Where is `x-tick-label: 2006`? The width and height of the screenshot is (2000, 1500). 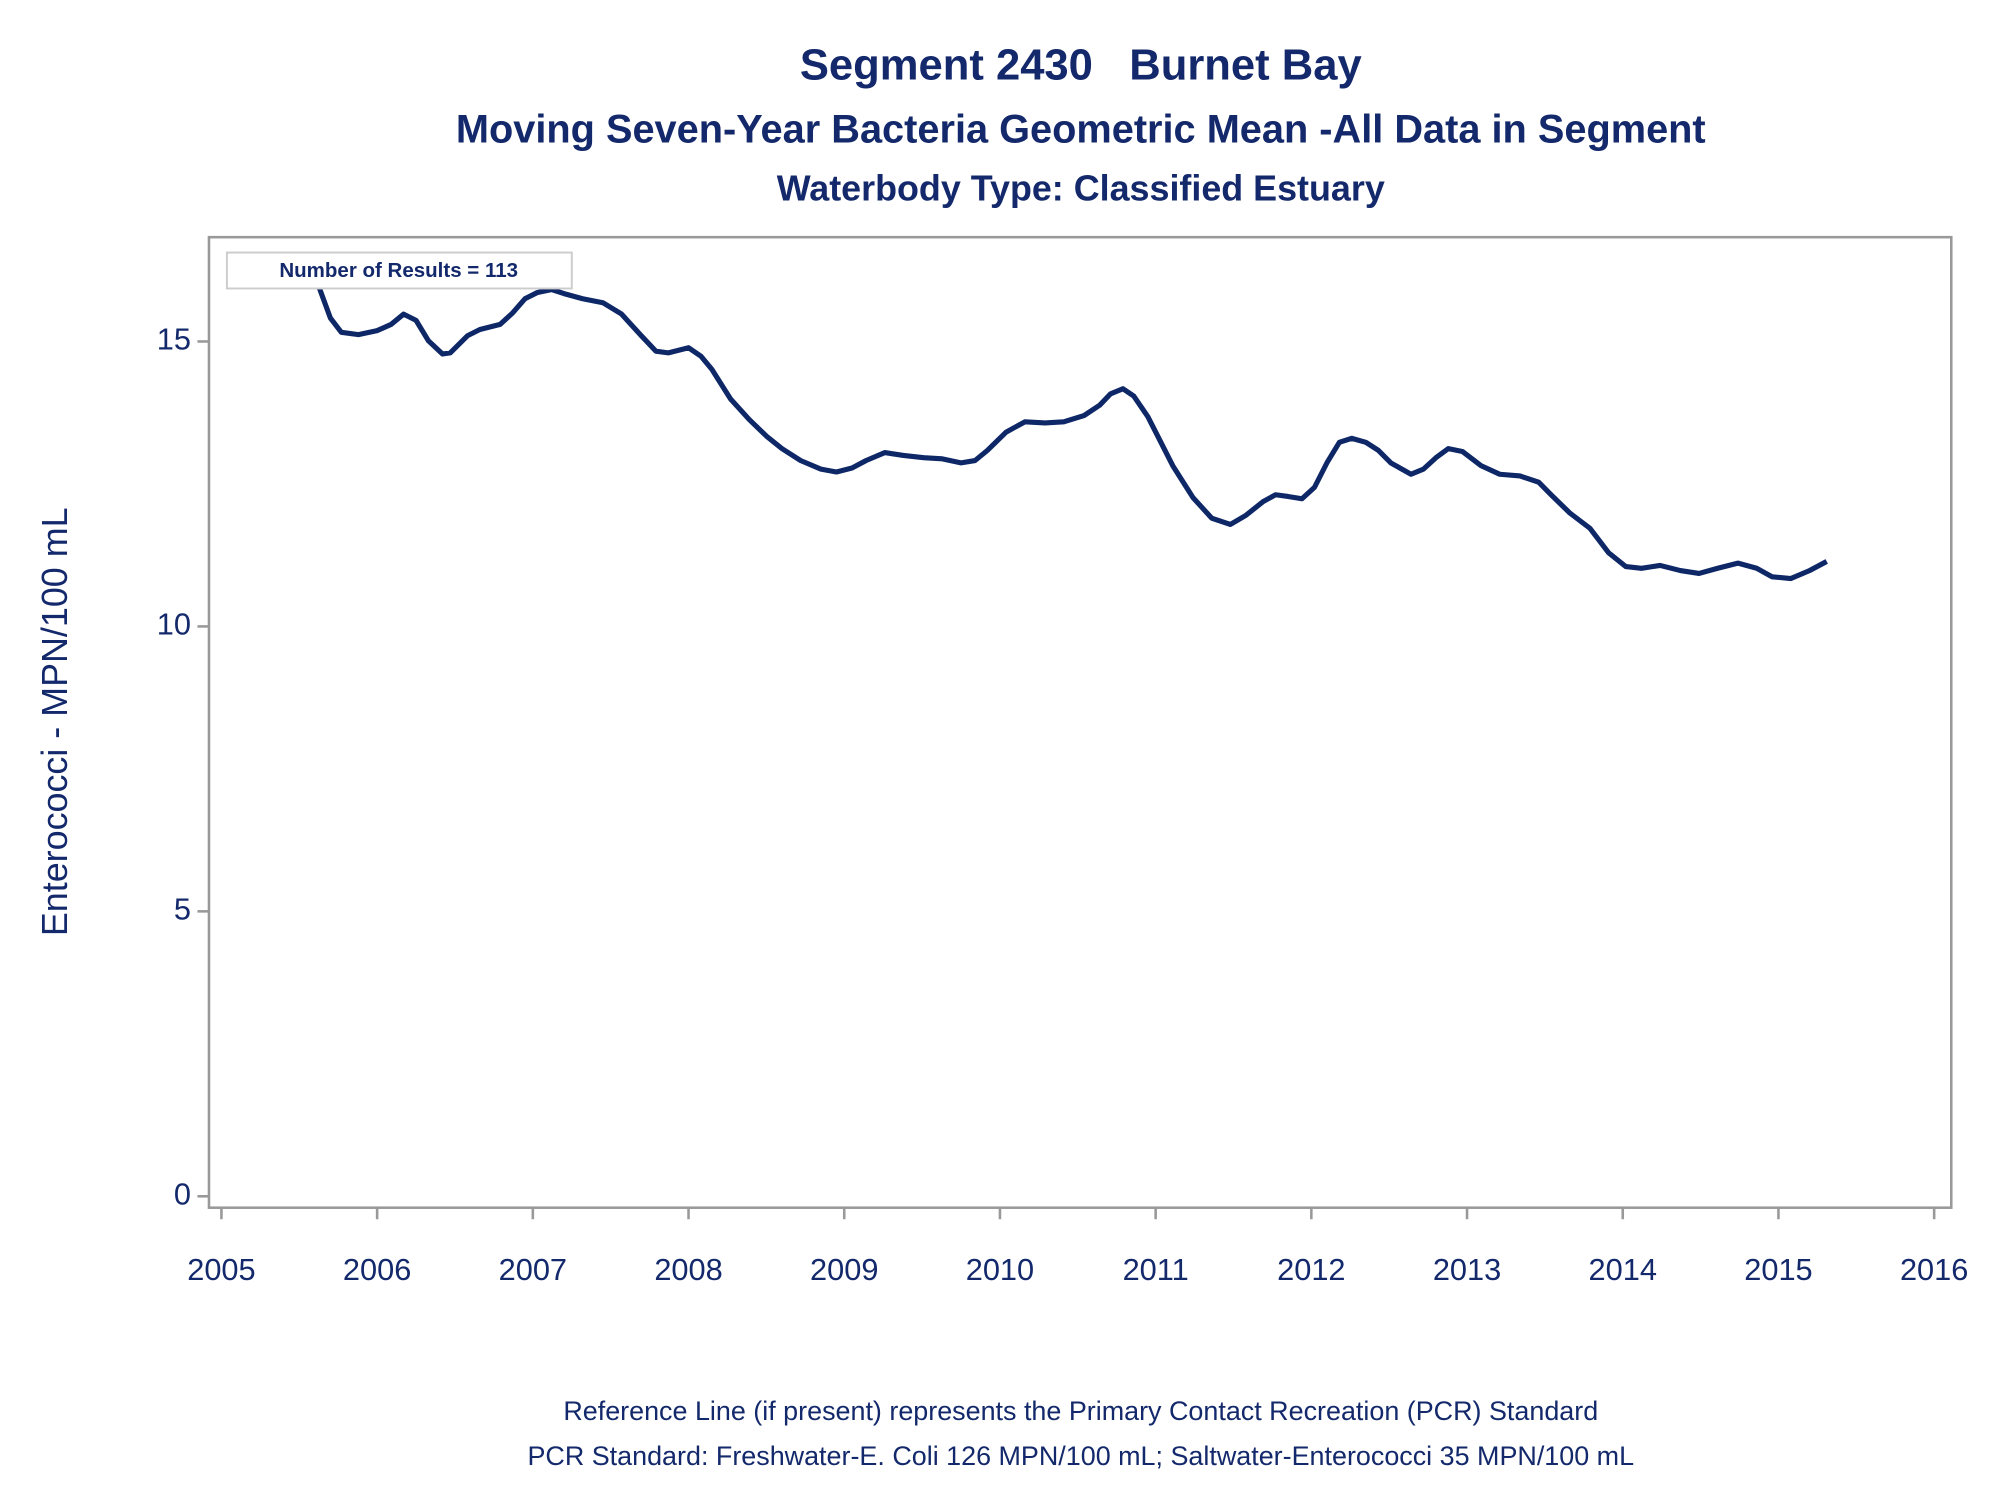
x-tick-label: 2006 is located at coordinates (377, 1269).